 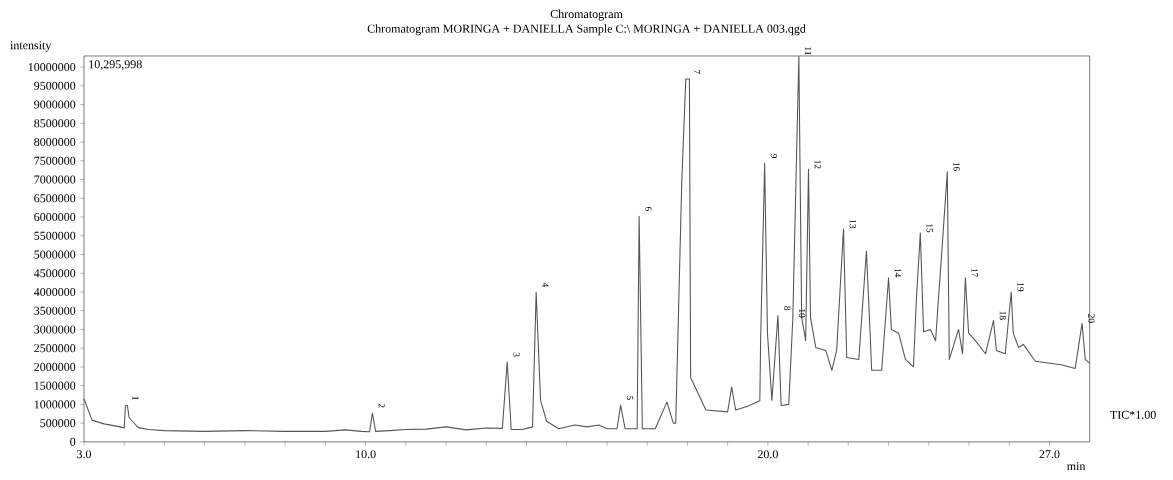 I want to click on x-tick-label: 20.0, so click(x=767, y=454).